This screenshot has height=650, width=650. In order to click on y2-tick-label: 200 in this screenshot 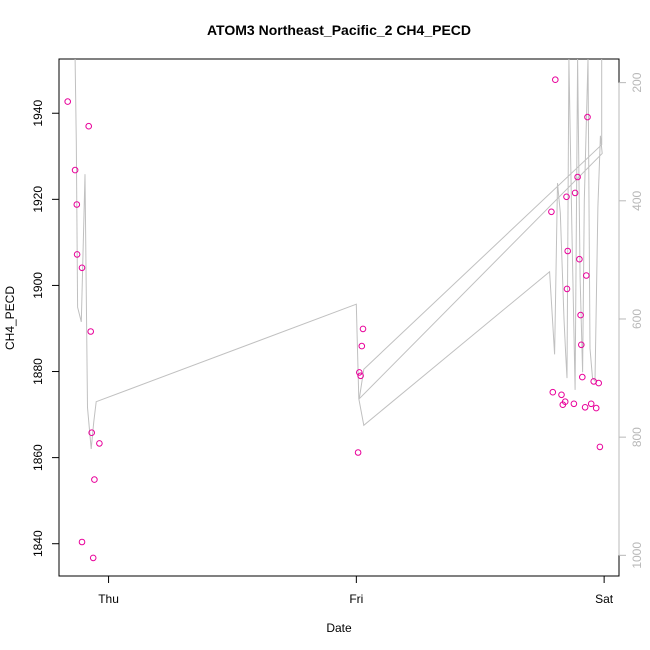, I will do `click(637, 82)`.